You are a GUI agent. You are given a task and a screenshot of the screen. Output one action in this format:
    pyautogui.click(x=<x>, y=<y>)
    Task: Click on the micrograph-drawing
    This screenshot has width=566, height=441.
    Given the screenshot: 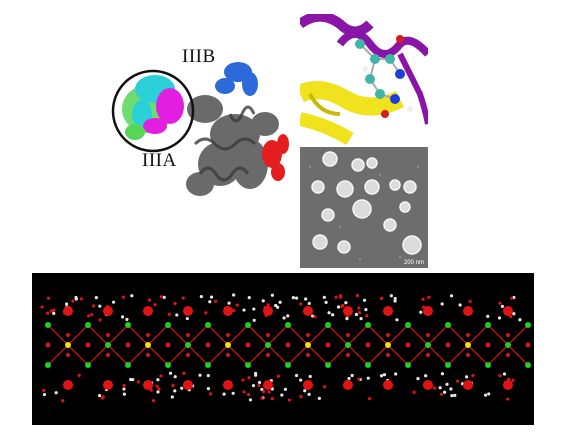 What is the action you would take?
    pyautogui.click(x=364, y=207)
    